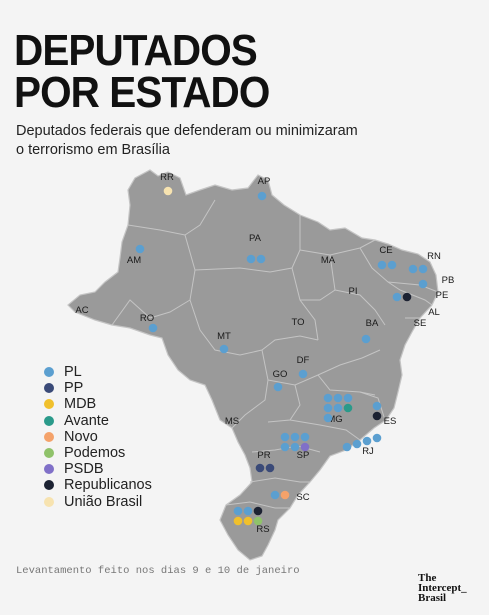  I want to click on deputy-dot-go, so click(278, 387).